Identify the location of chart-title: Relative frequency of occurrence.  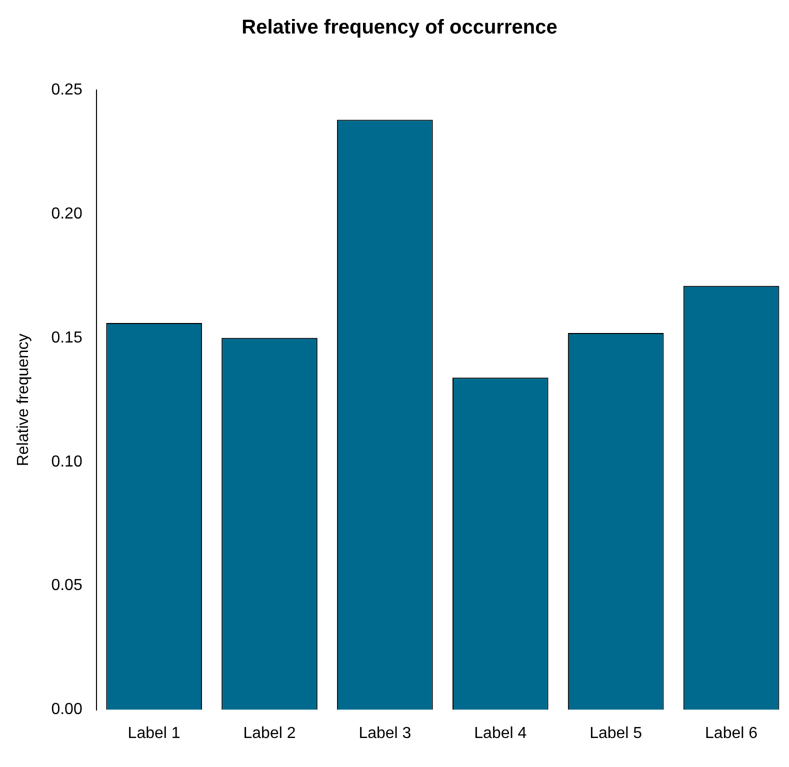
(400, 27).